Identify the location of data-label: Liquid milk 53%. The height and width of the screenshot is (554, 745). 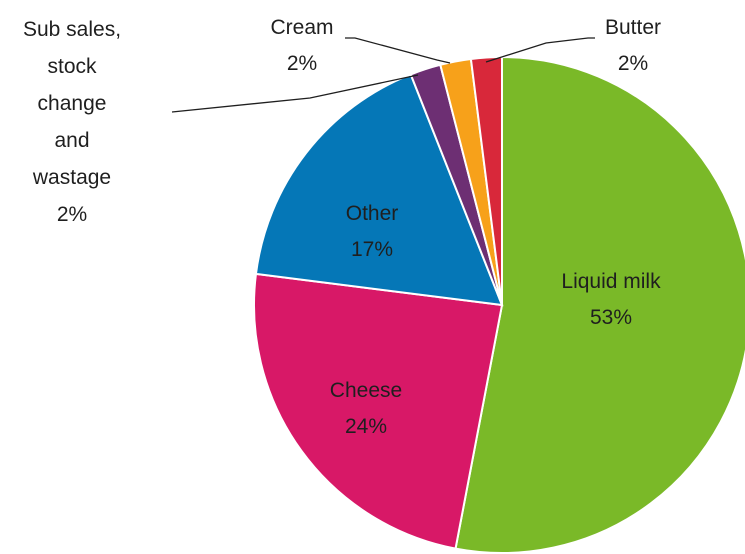
(611, 299).